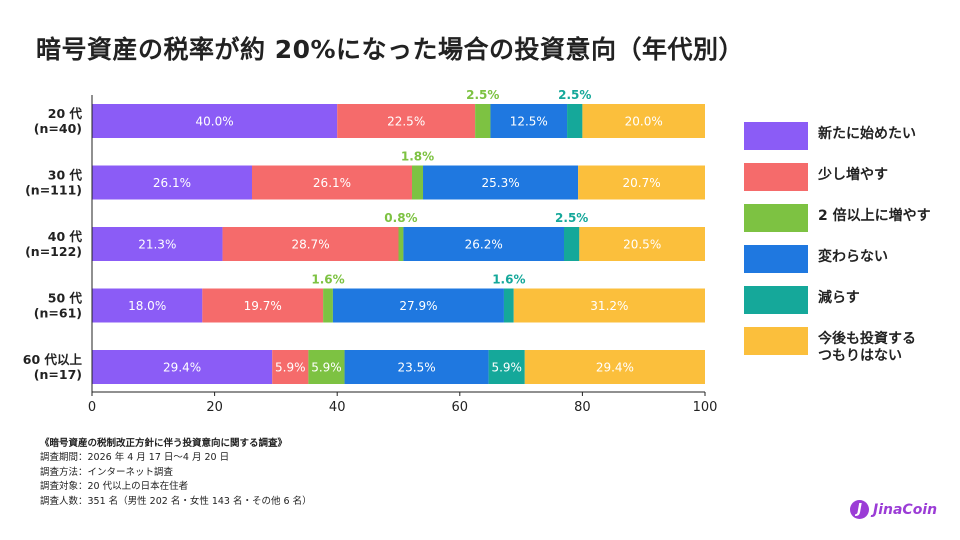 This screenshot has height=540, width=960. I want to click on data-label: 21.3%, so click(157, 245).